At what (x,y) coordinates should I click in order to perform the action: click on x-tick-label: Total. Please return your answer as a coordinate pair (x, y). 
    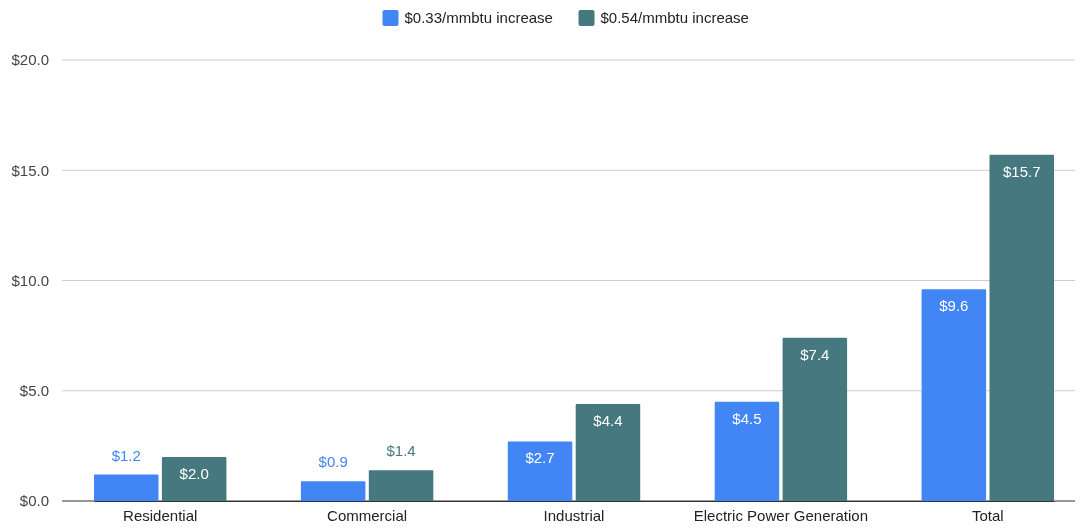
    Looking at the image, I should click on (987, 515).